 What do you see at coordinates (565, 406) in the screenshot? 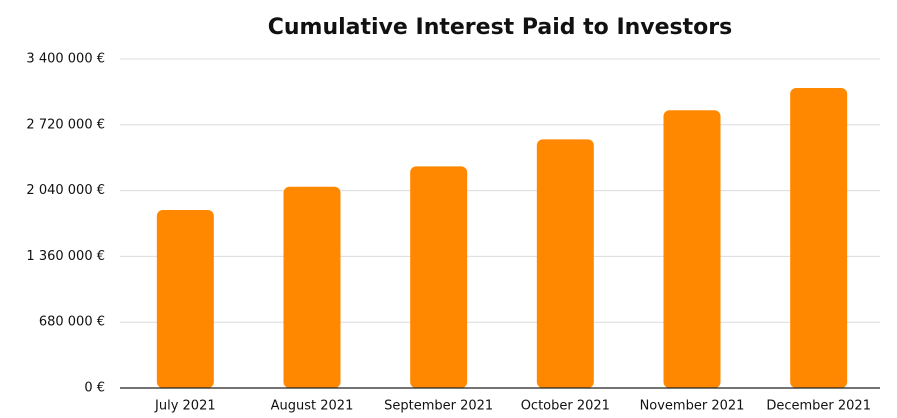
I see `x-tick-label: October 2021` at bounding box center [565, 406].